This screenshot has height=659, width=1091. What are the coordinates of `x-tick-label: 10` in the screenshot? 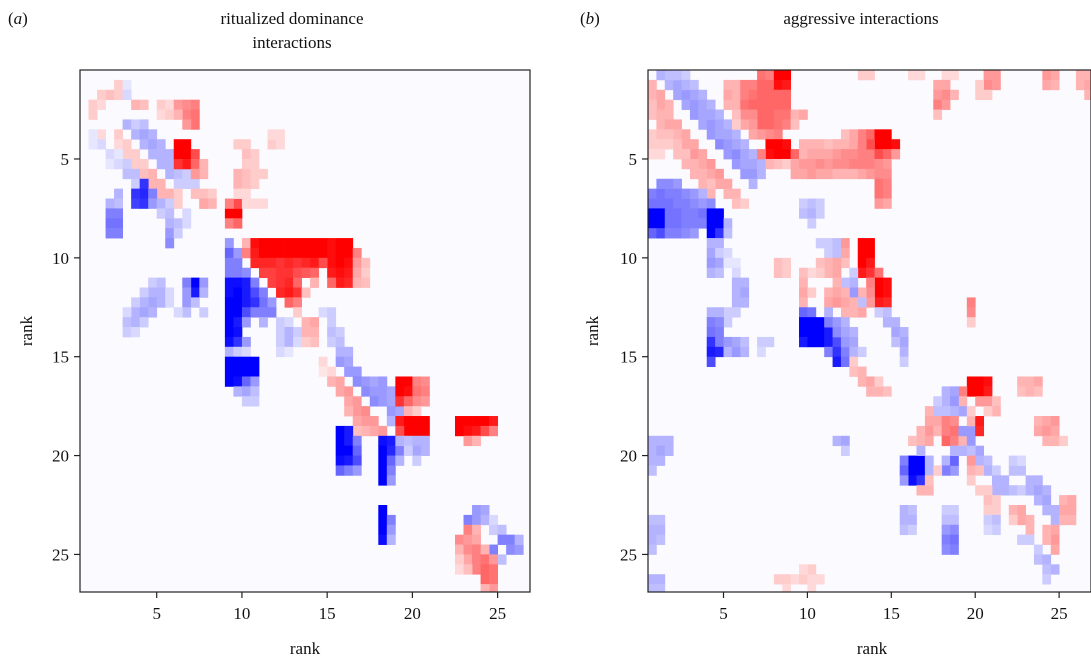 It's located at (241, 613).